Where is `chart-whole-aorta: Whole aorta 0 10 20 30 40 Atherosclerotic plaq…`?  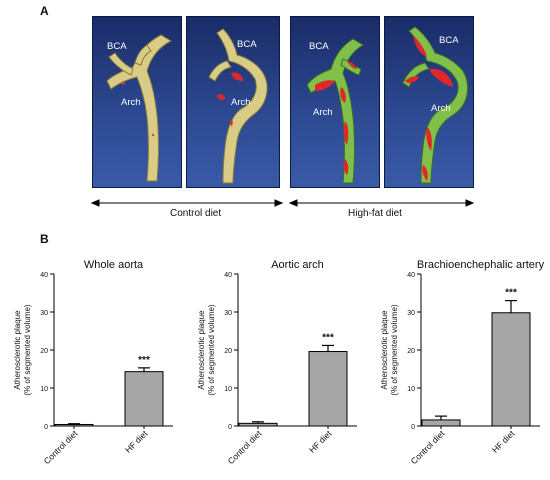
chart-whole-aorta: Whole aorta 0 10 20 30 40 Atherosclerotic plaq… is located at coordinates (93, 362).